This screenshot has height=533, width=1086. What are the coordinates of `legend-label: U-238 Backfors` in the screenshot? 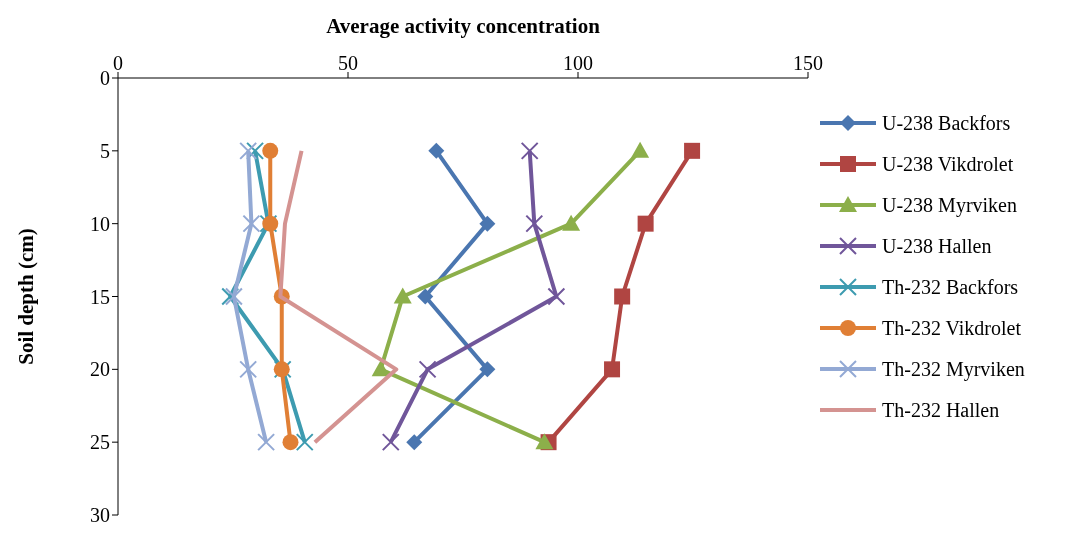 It's located at (946, 123).